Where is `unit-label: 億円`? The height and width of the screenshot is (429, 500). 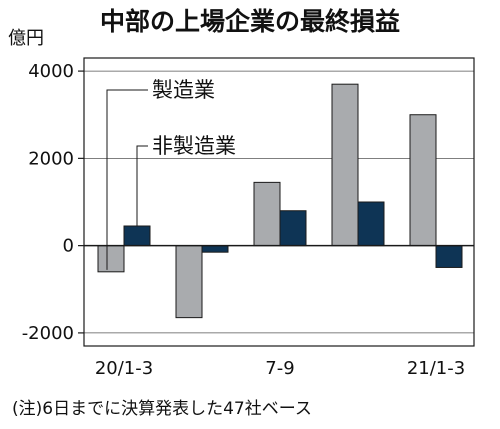
unit-label: 億円 is located at coordinates (26, 38).